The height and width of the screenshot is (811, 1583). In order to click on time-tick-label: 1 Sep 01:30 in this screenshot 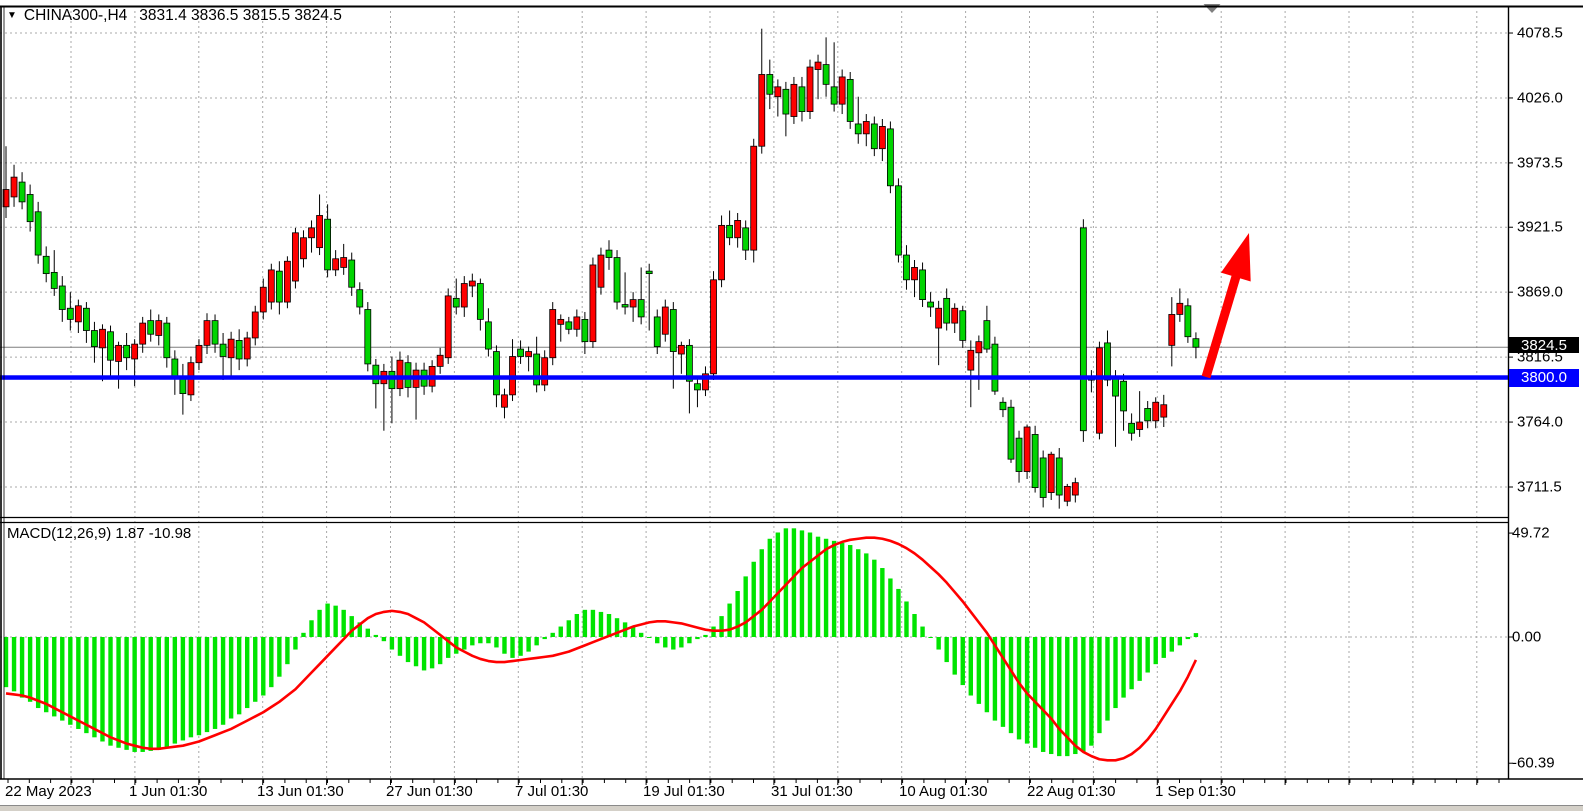, I will do `click(1195, 791)`.